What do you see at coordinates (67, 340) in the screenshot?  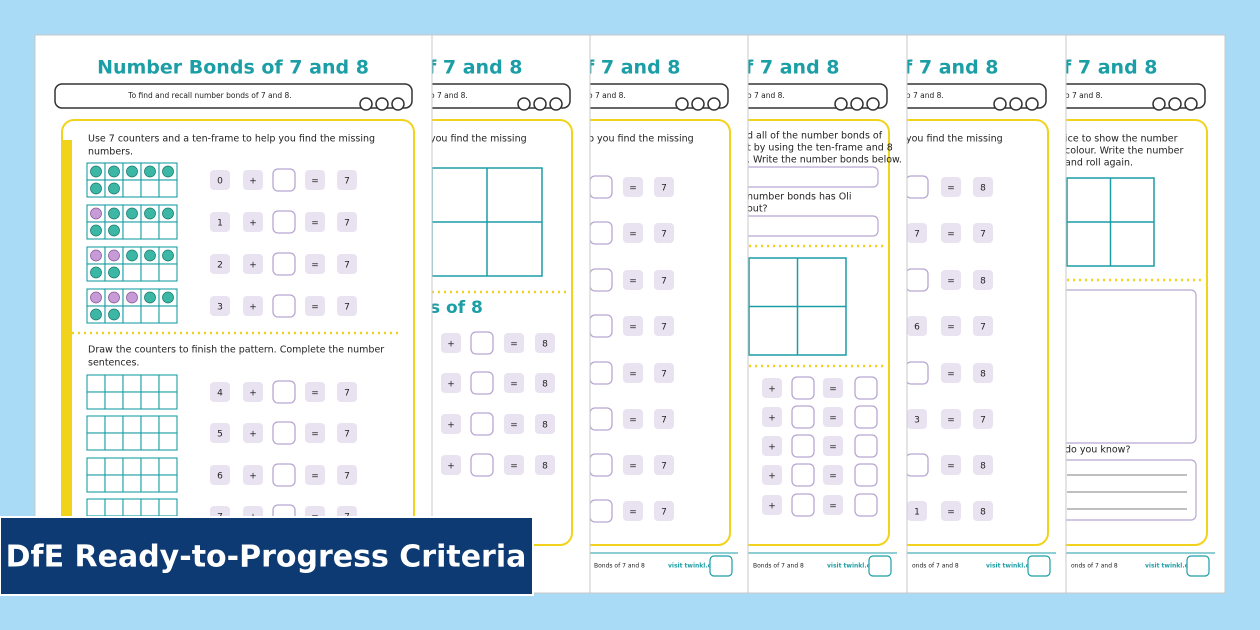 I see `panel-edge` at bounding box center [67, 340].